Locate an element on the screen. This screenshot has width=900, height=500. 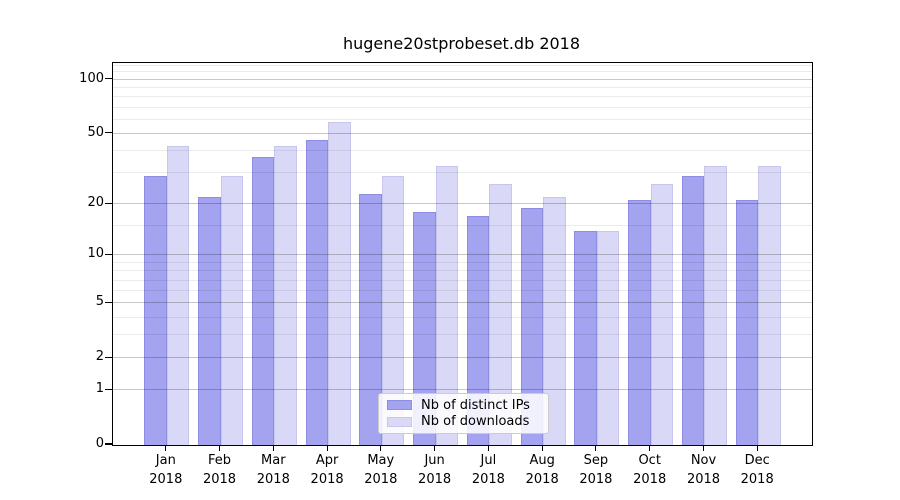
bar-downloads-oct is located at coordinates (662, 314).